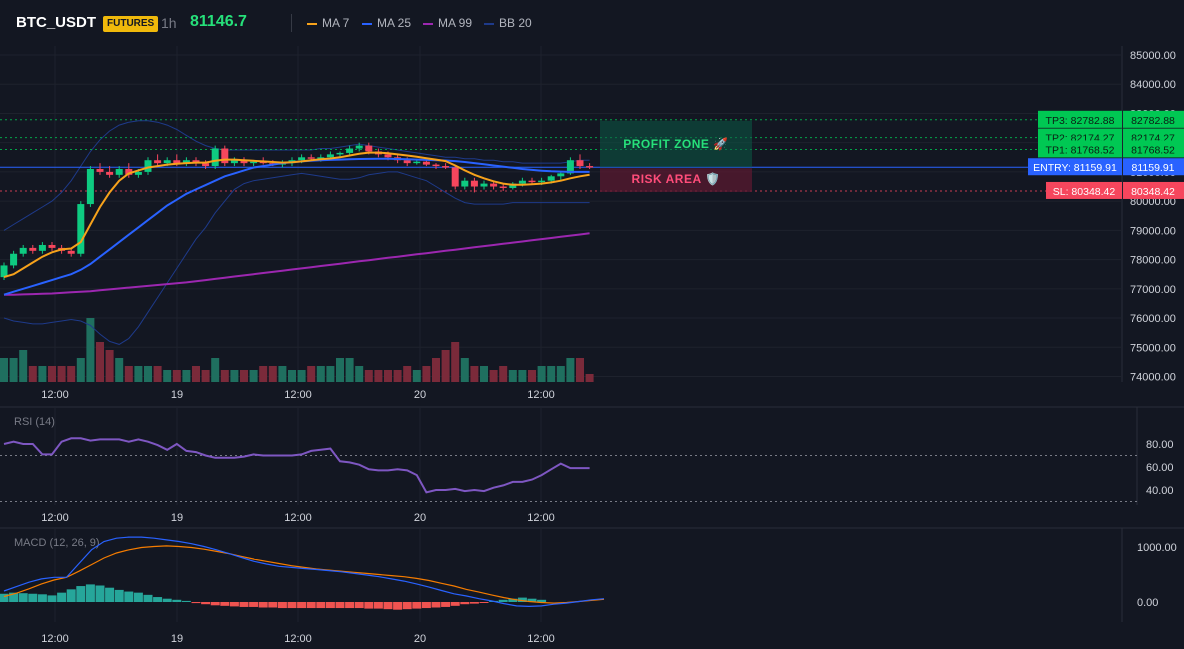  Describe the element at coordinates (1080, 150) in the screenshot. I see `tp1-label: TP1: 81768.52` at that location.